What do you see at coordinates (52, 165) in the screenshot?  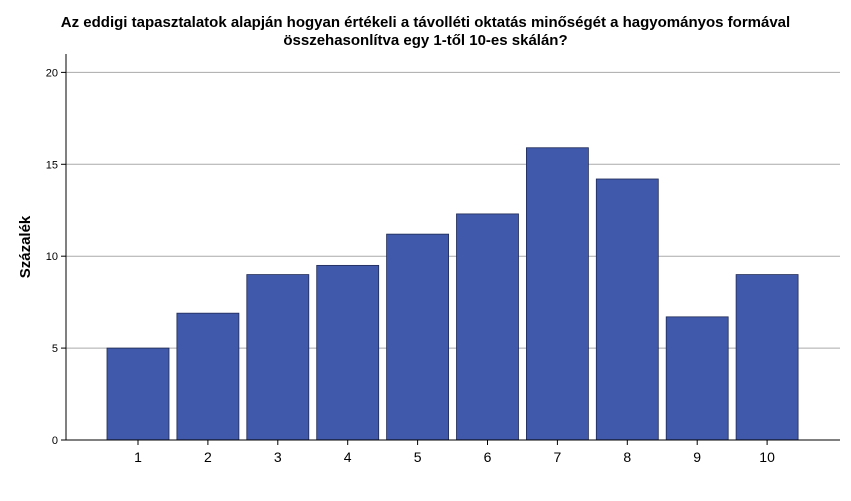 I see `y-tick-label: 15` at bounding box center [52, 165].